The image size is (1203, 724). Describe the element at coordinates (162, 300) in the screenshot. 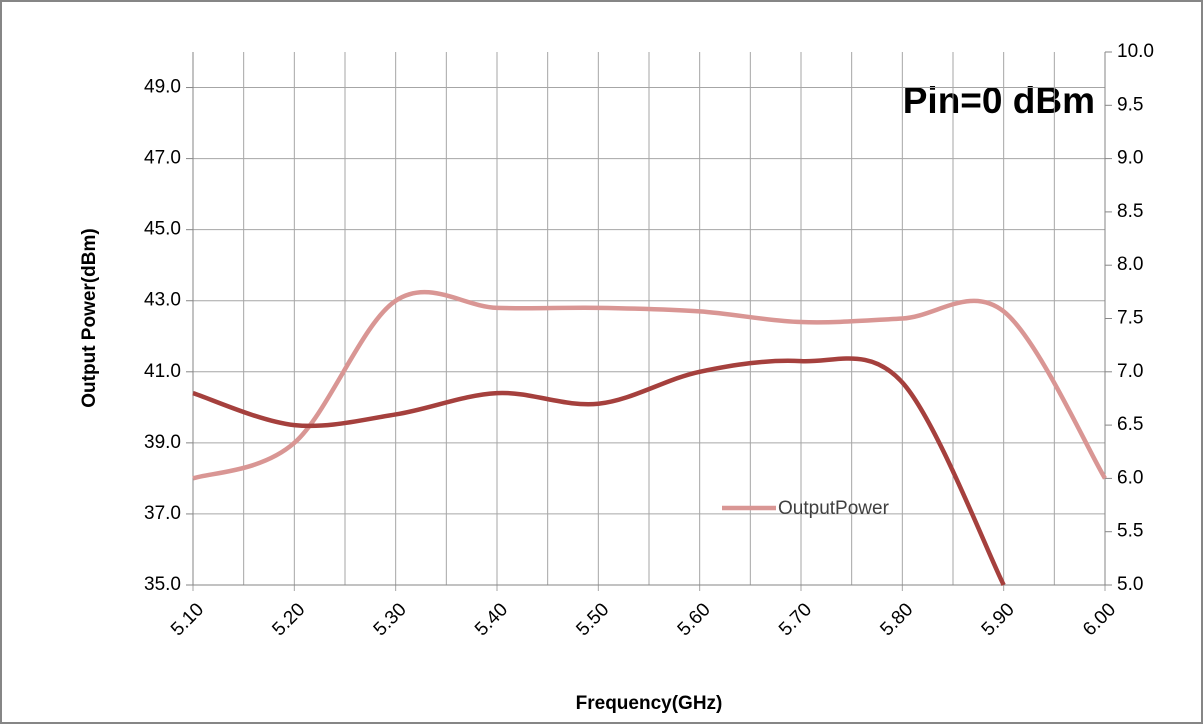

I see `y-tick-label: 43.0` at that location.